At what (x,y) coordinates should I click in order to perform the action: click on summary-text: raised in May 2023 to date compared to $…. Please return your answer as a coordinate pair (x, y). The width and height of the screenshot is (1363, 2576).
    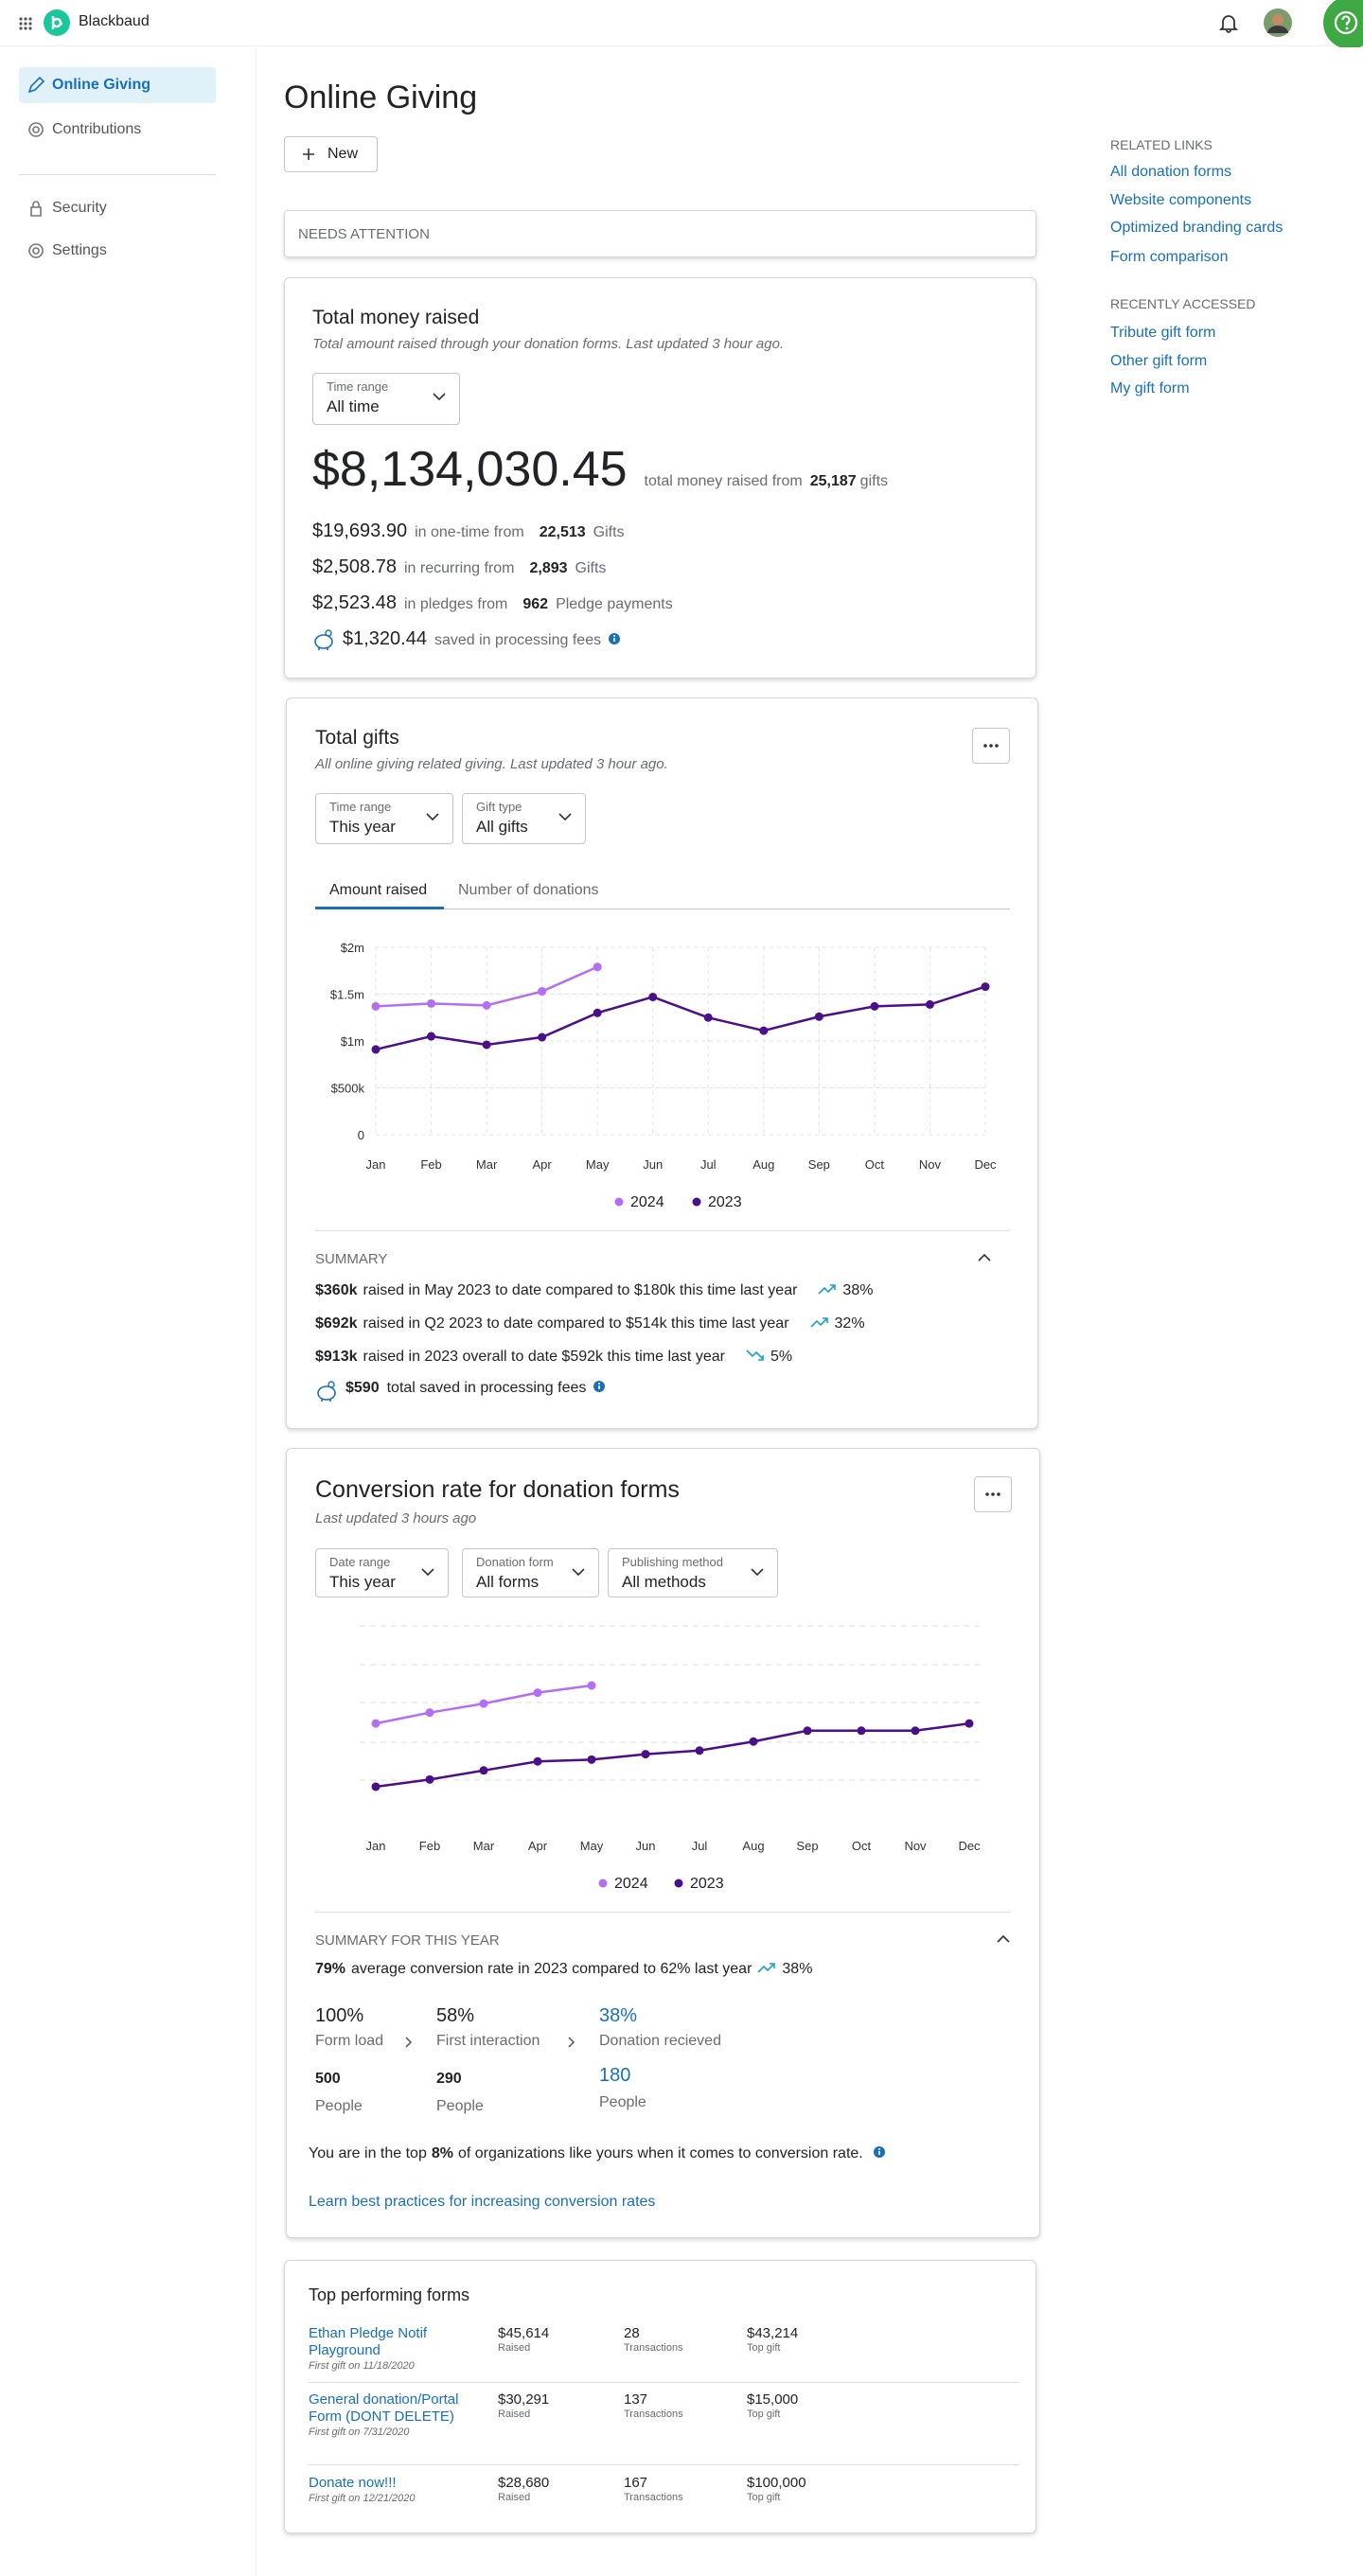
    Looking at the image, I should click on (580, 1290).